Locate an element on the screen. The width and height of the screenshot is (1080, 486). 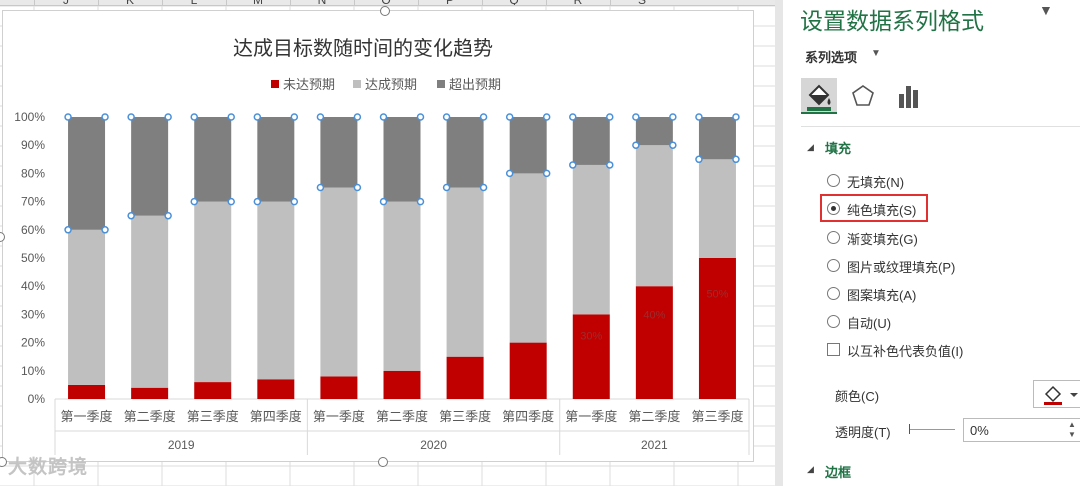
data-label: 50% is located at coordinates (717, 294).